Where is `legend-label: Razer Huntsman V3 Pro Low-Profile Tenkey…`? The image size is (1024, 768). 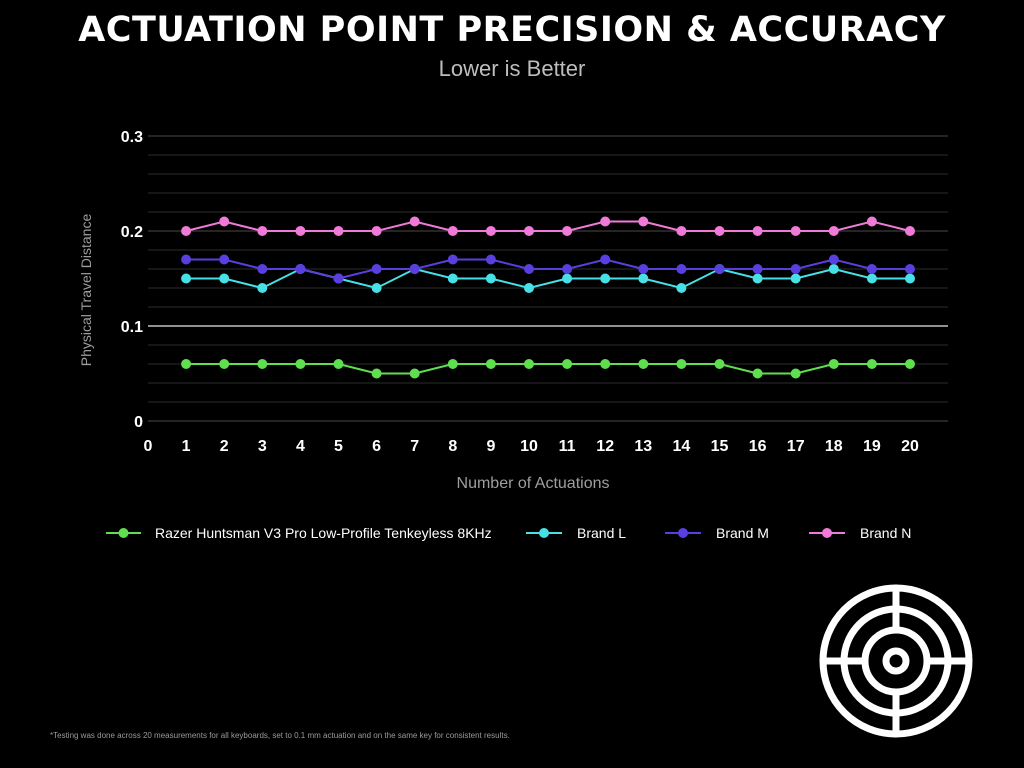 legend-label: Razer Huntsman V3 Pro Low-Profile Tenkey… is located at coordinates (323, 533).